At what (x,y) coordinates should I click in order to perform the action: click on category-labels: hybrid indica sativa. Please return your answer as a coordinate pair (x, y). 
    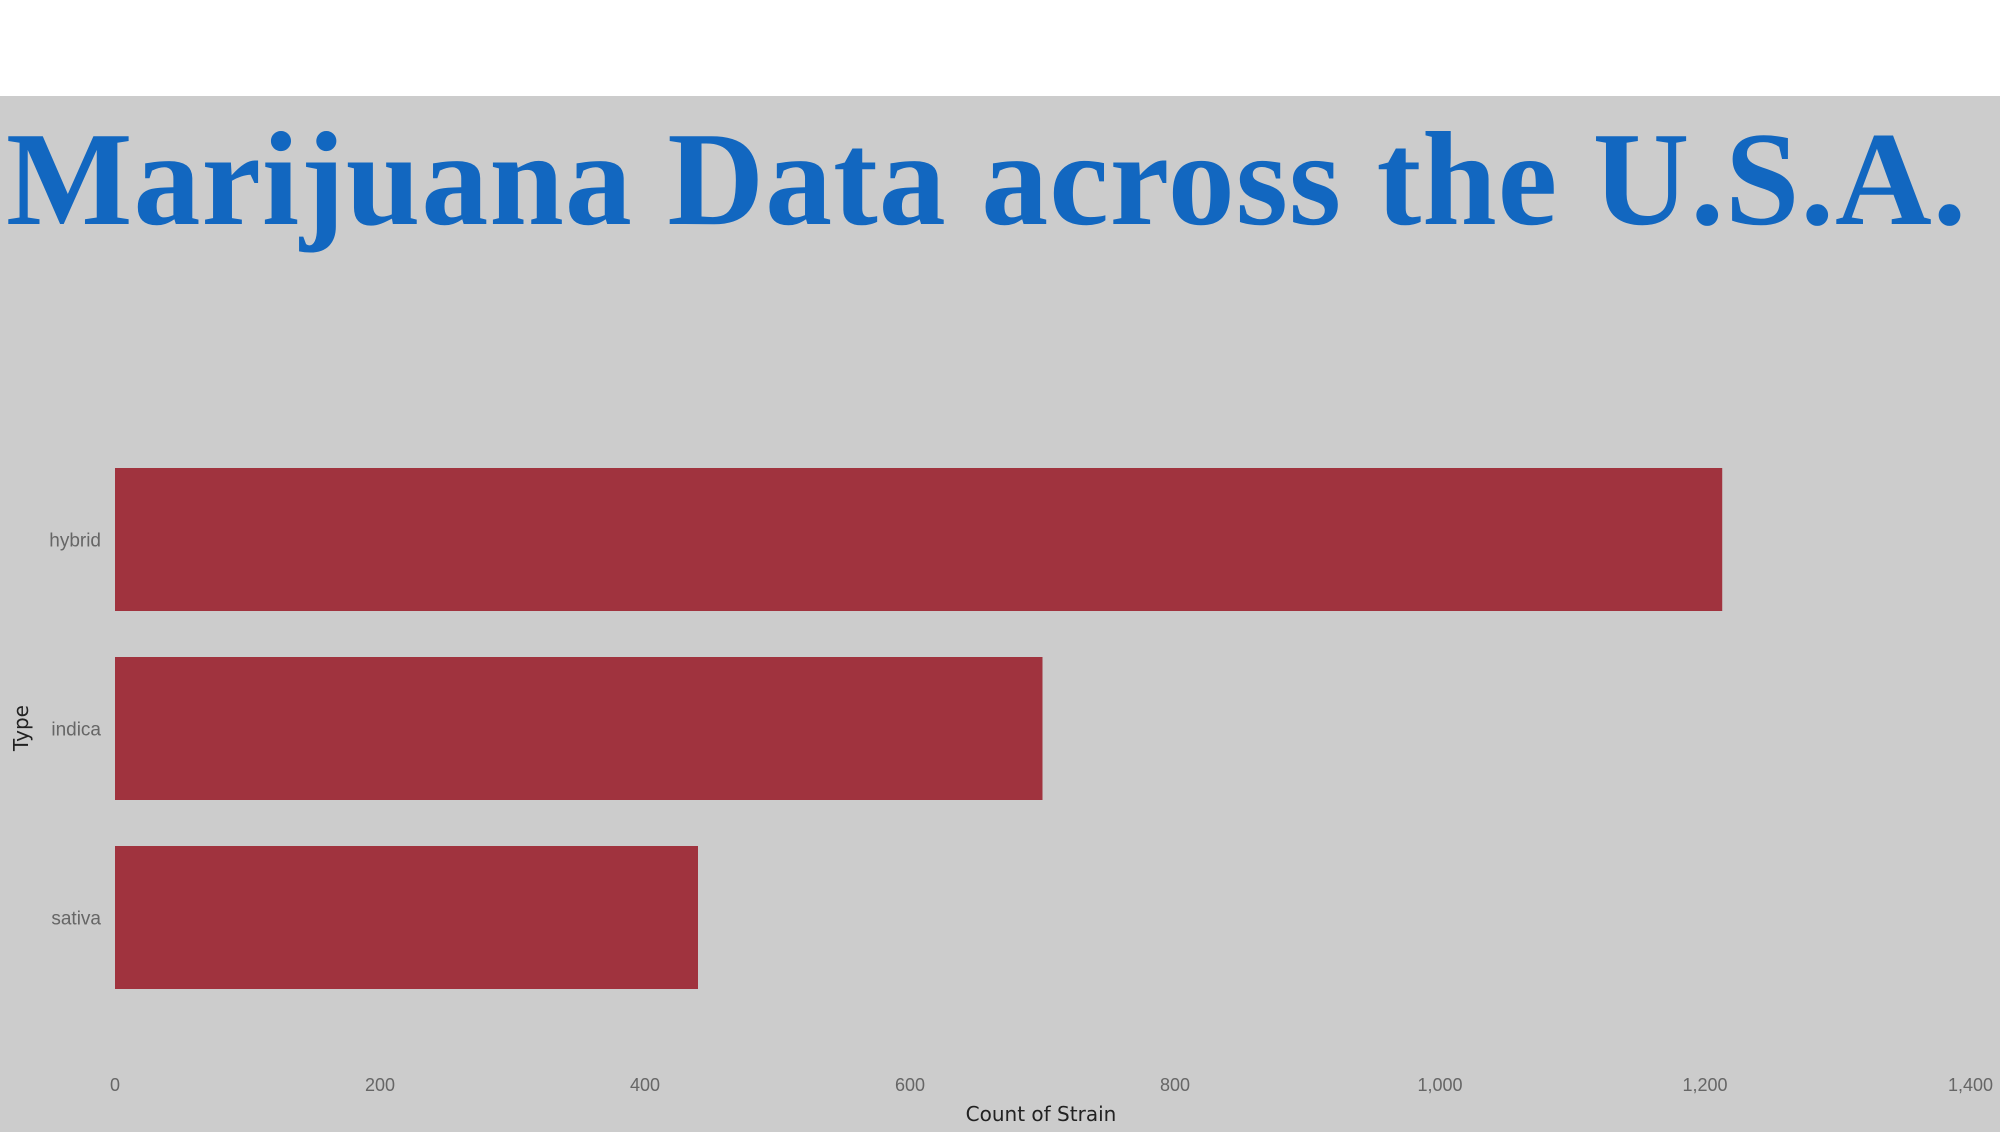
    Looking at the image, I should click on (75, 730).